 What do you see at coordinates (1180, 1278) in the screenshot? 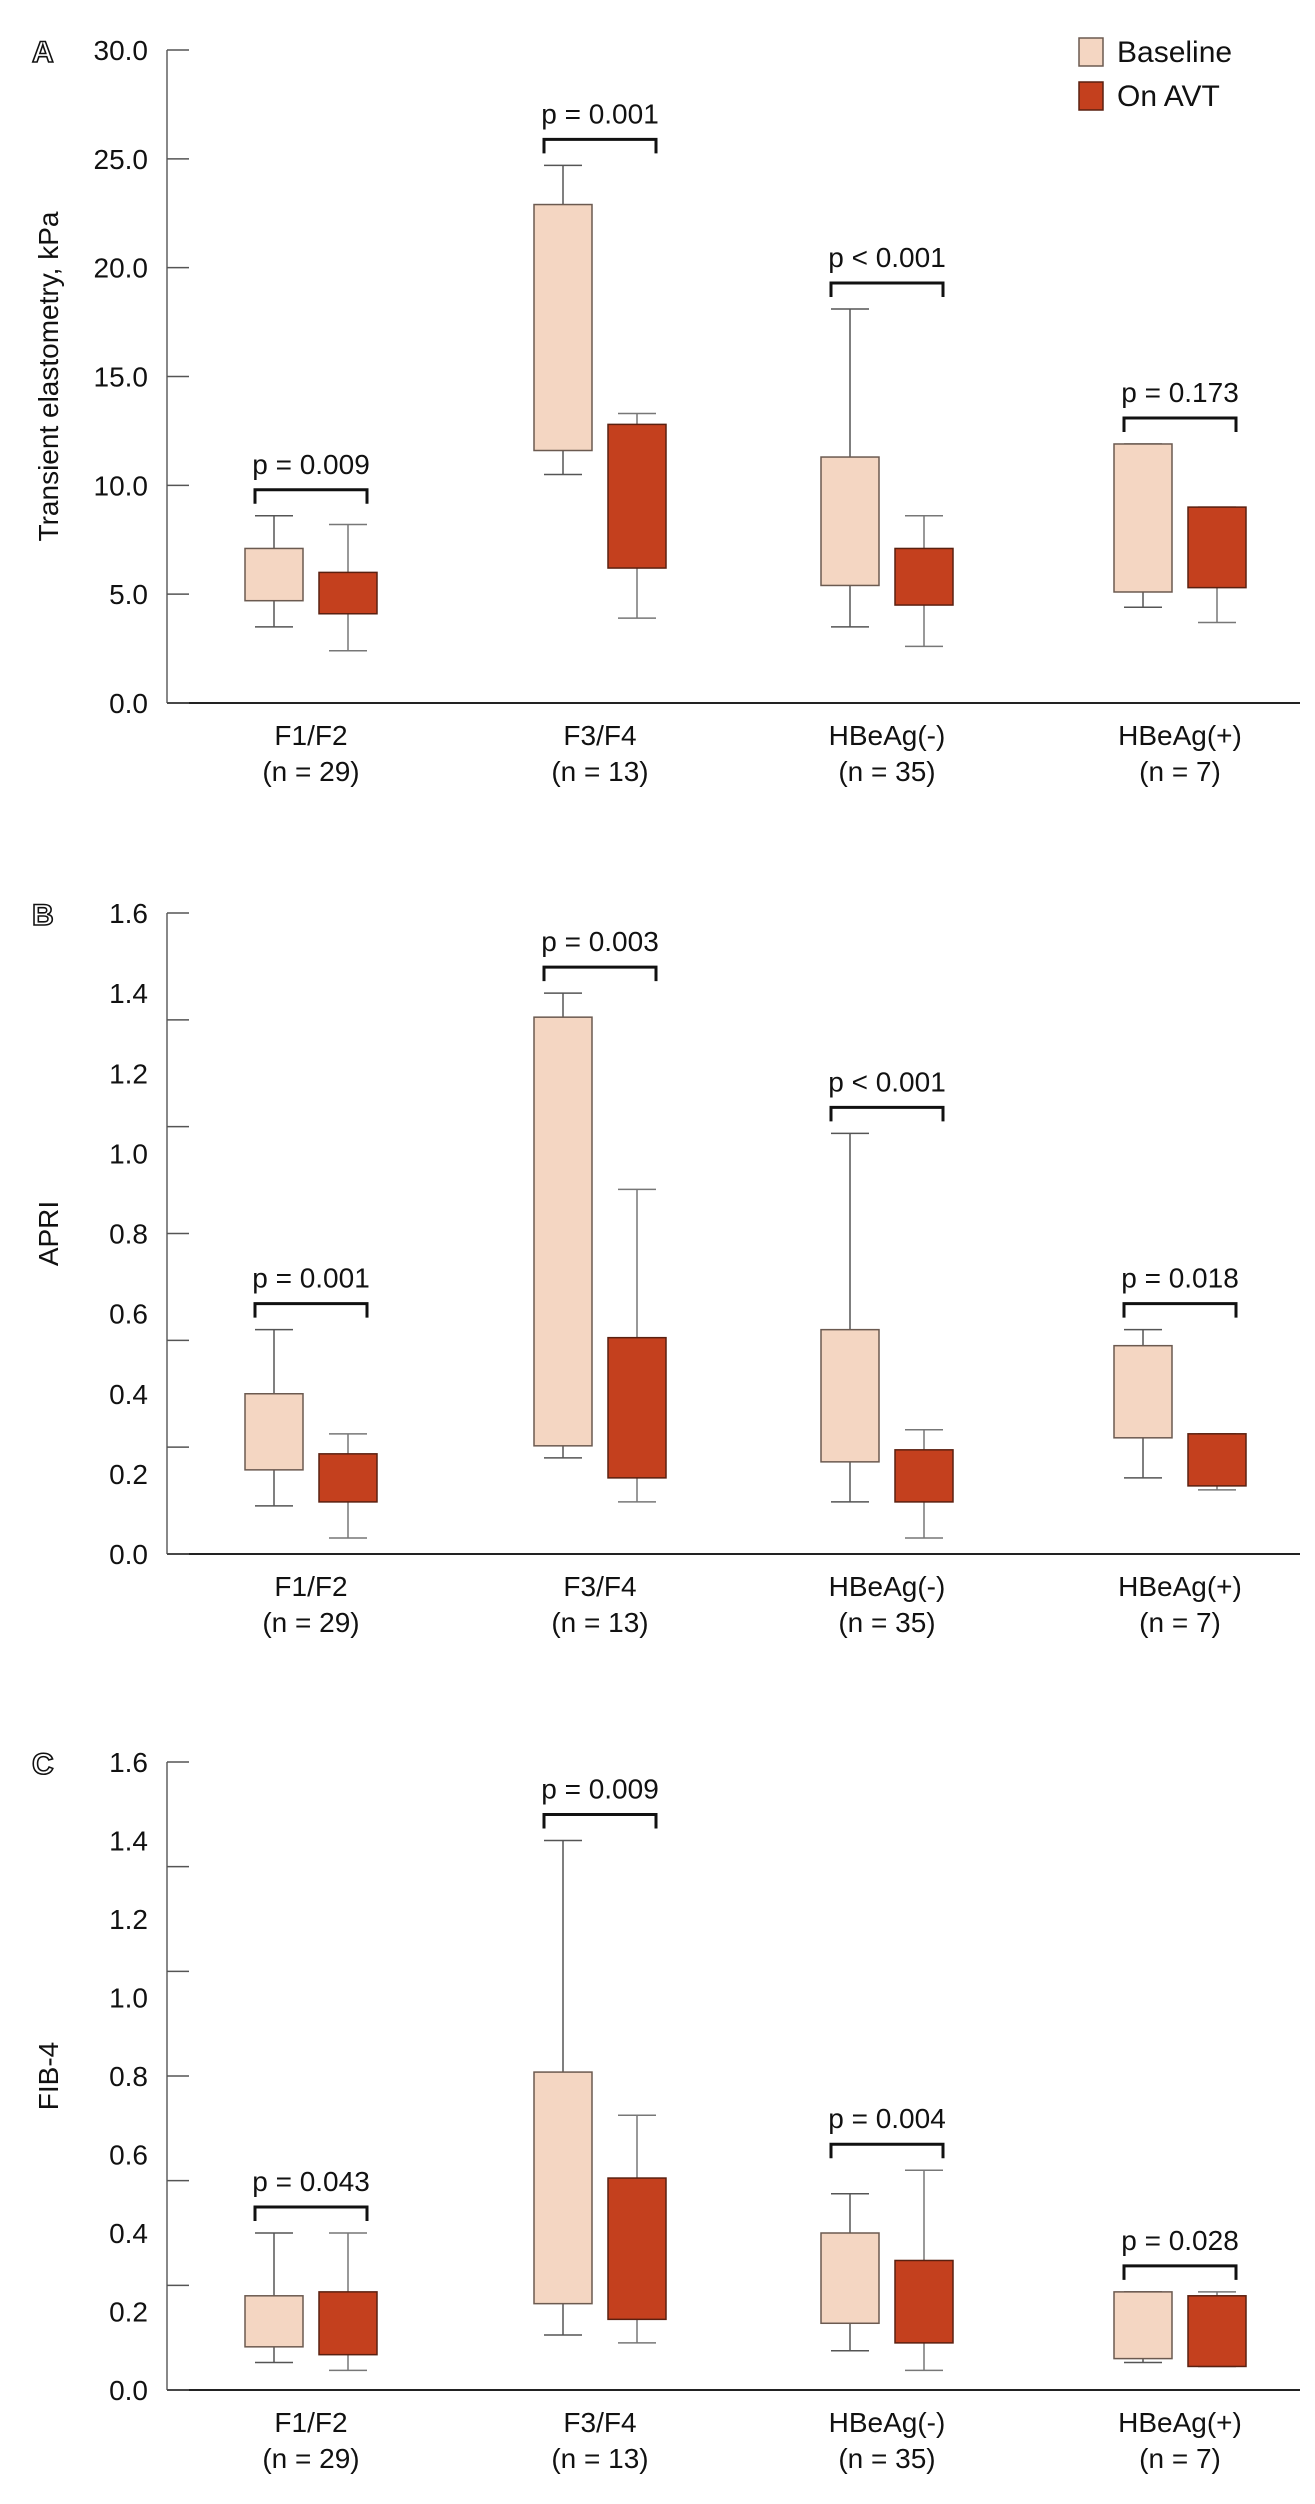
I see `p-value-label: p = 0.018` at bounding box center [1180, 1278].